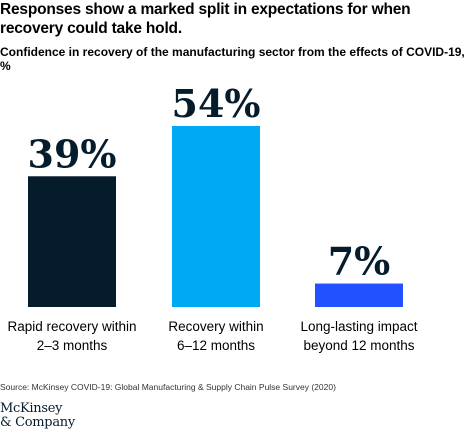  I want to click on mckinsey-logo: McKinsey & Company, so click(37, 416).